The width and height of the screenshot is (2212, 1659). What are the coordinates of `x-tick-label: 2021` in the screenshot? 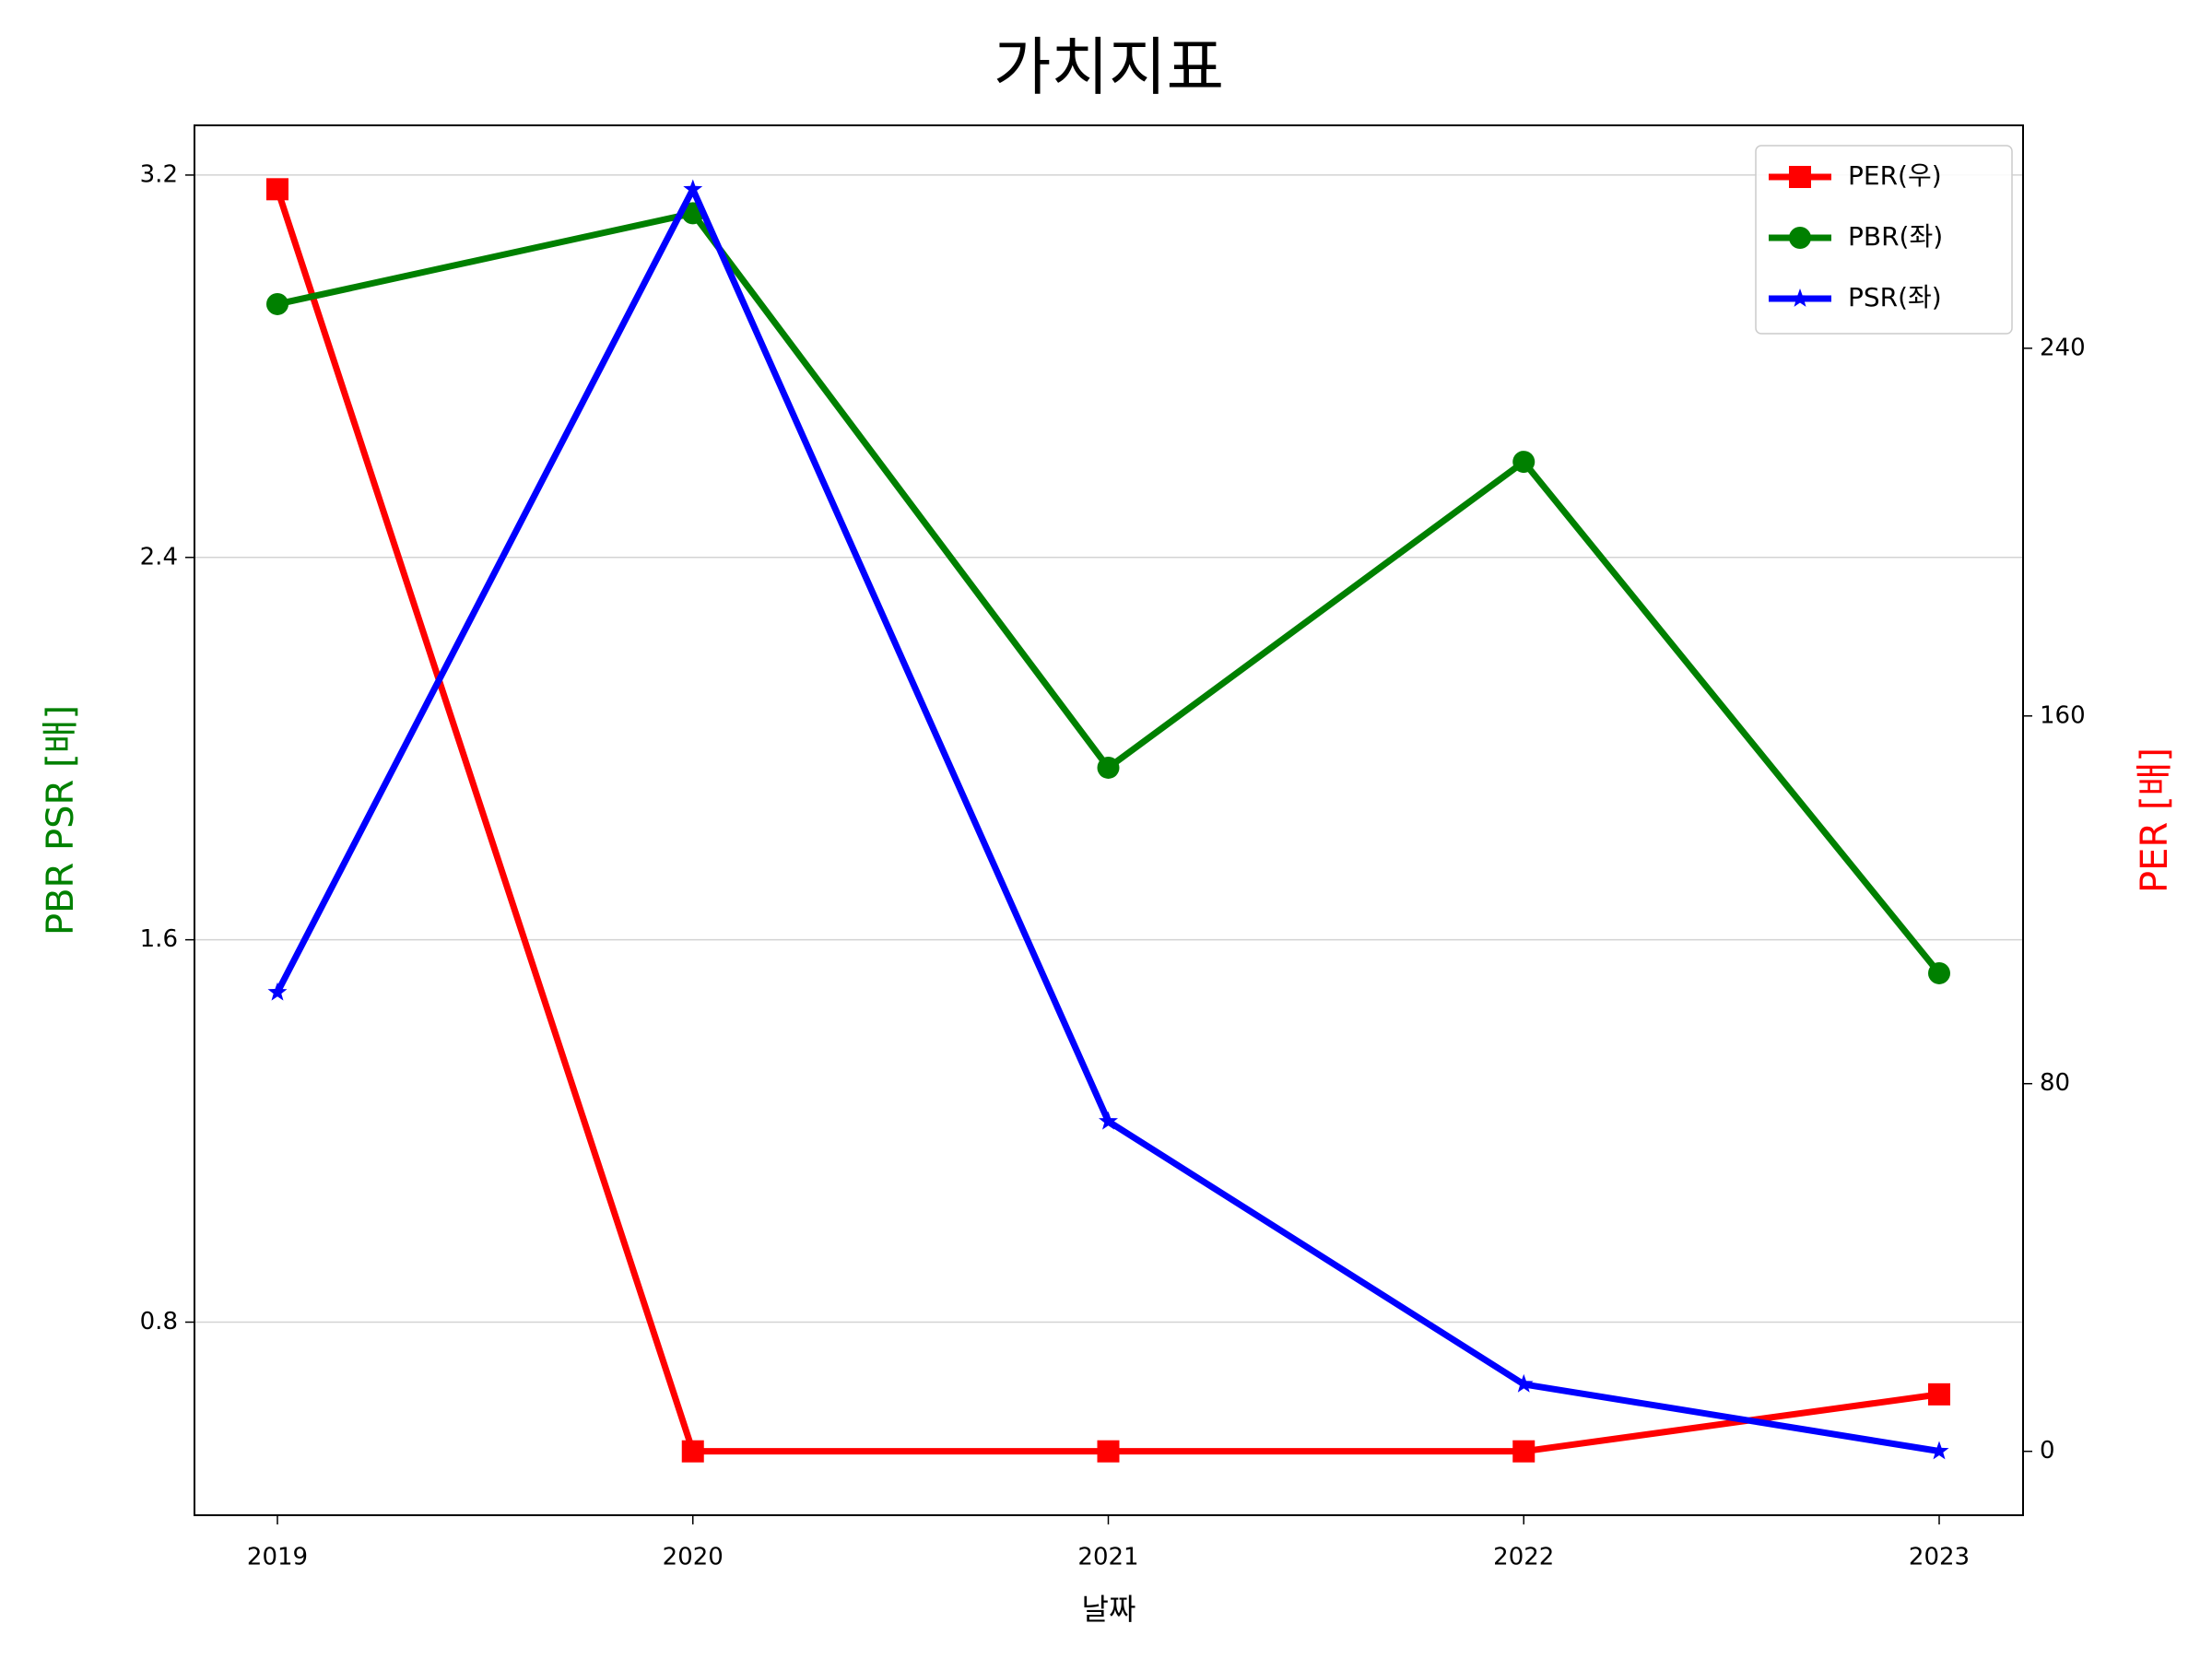 It's located at (1107, 1557).